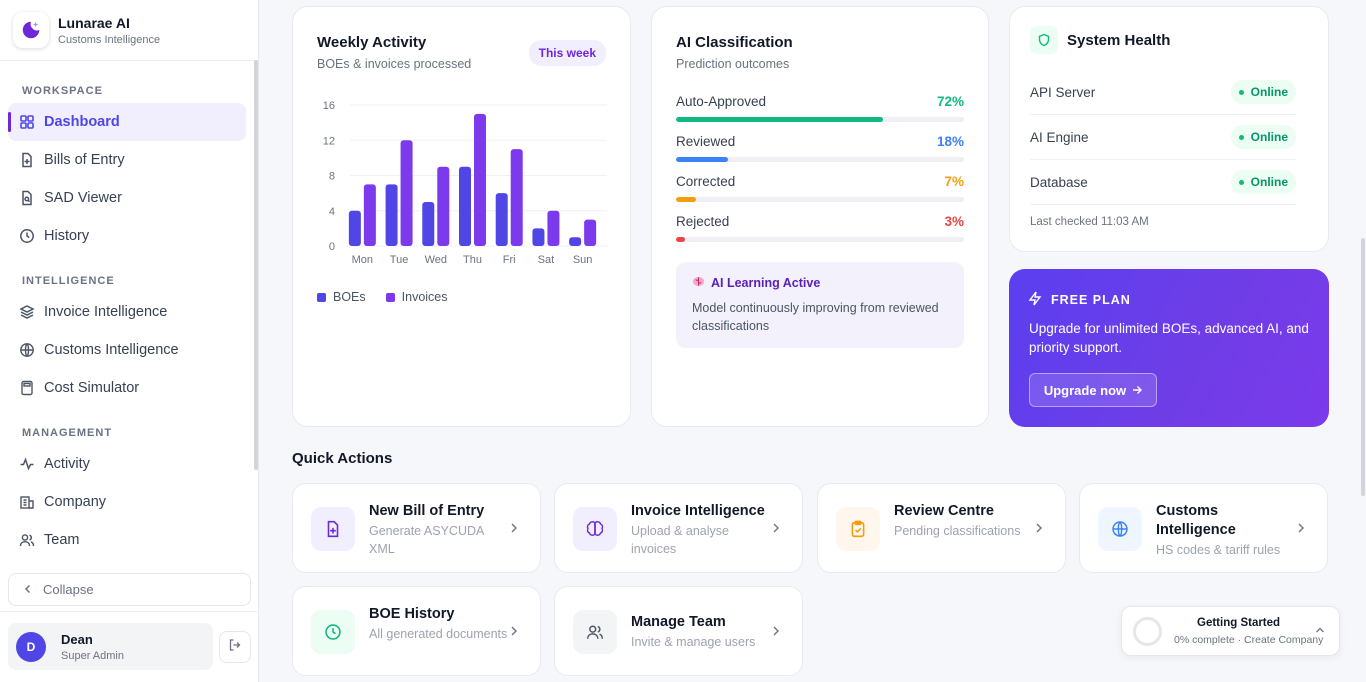  I want to click on chevron-left-icon, so click(28, 589).